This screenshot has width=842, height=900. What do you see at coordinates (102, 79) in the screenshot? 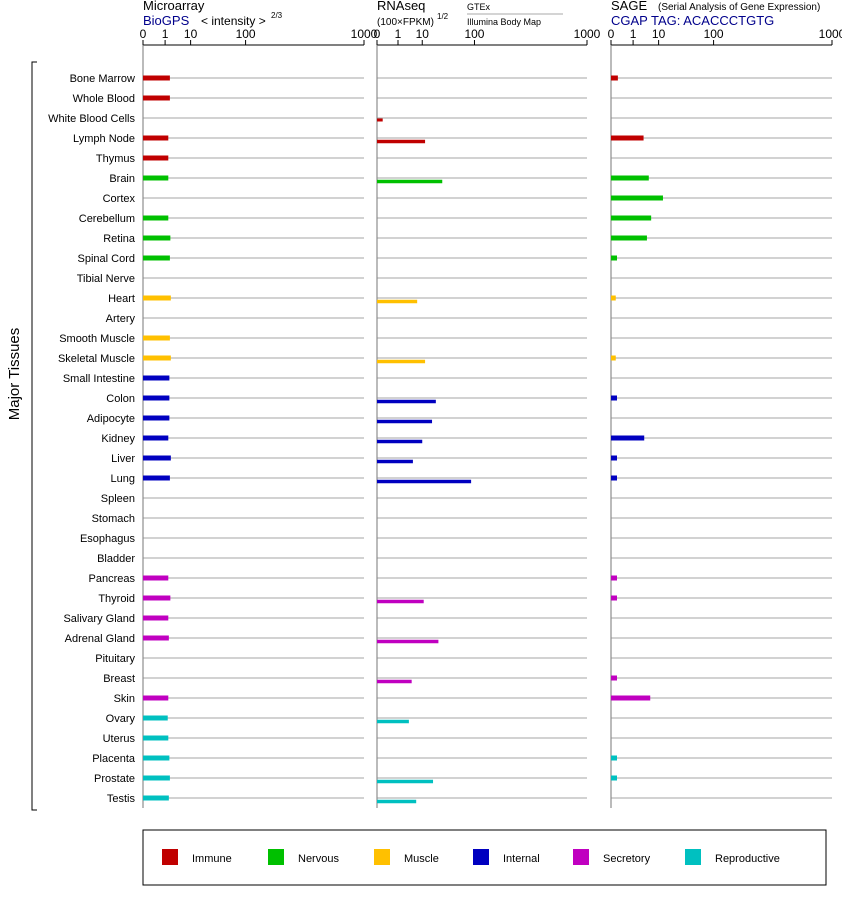
I see `tissue-label: Bone Marrow` at bounding box center [102, 79].